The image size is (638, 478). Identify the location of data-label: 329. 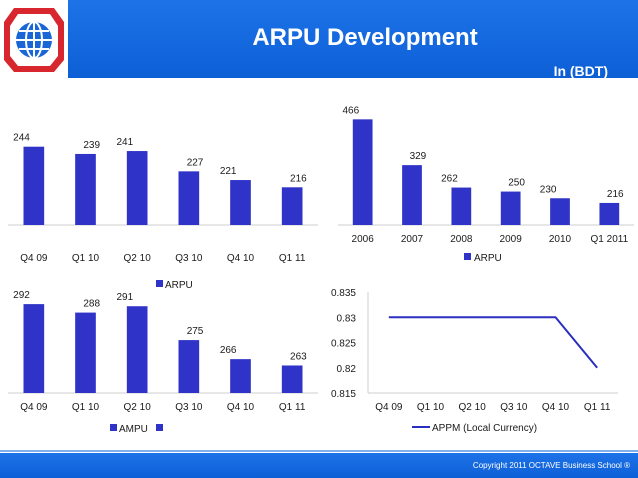
(418, 156).